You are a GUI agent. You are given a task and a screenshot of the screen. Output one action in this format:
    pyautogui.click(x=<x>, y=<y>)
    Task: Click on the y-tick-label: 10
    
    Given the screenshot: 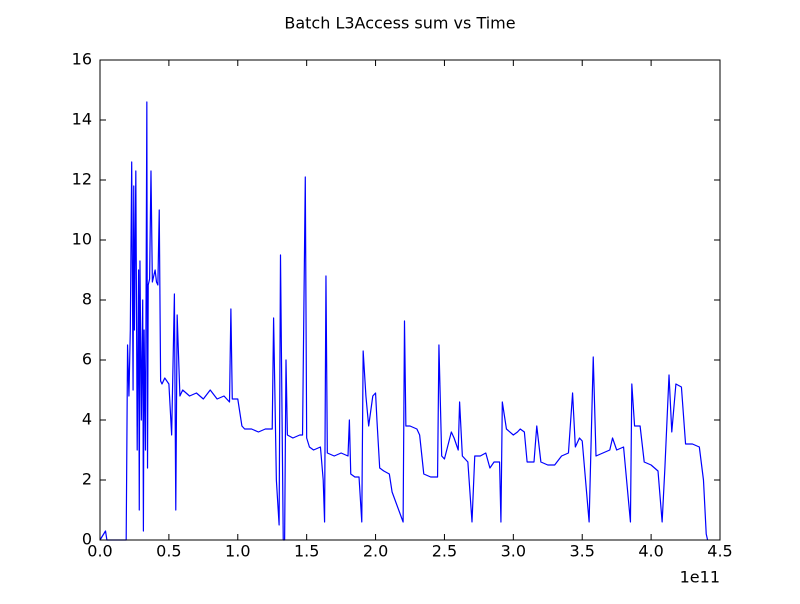 What is the action you would take?
    pyautogui.click(x=82, y=239)
    